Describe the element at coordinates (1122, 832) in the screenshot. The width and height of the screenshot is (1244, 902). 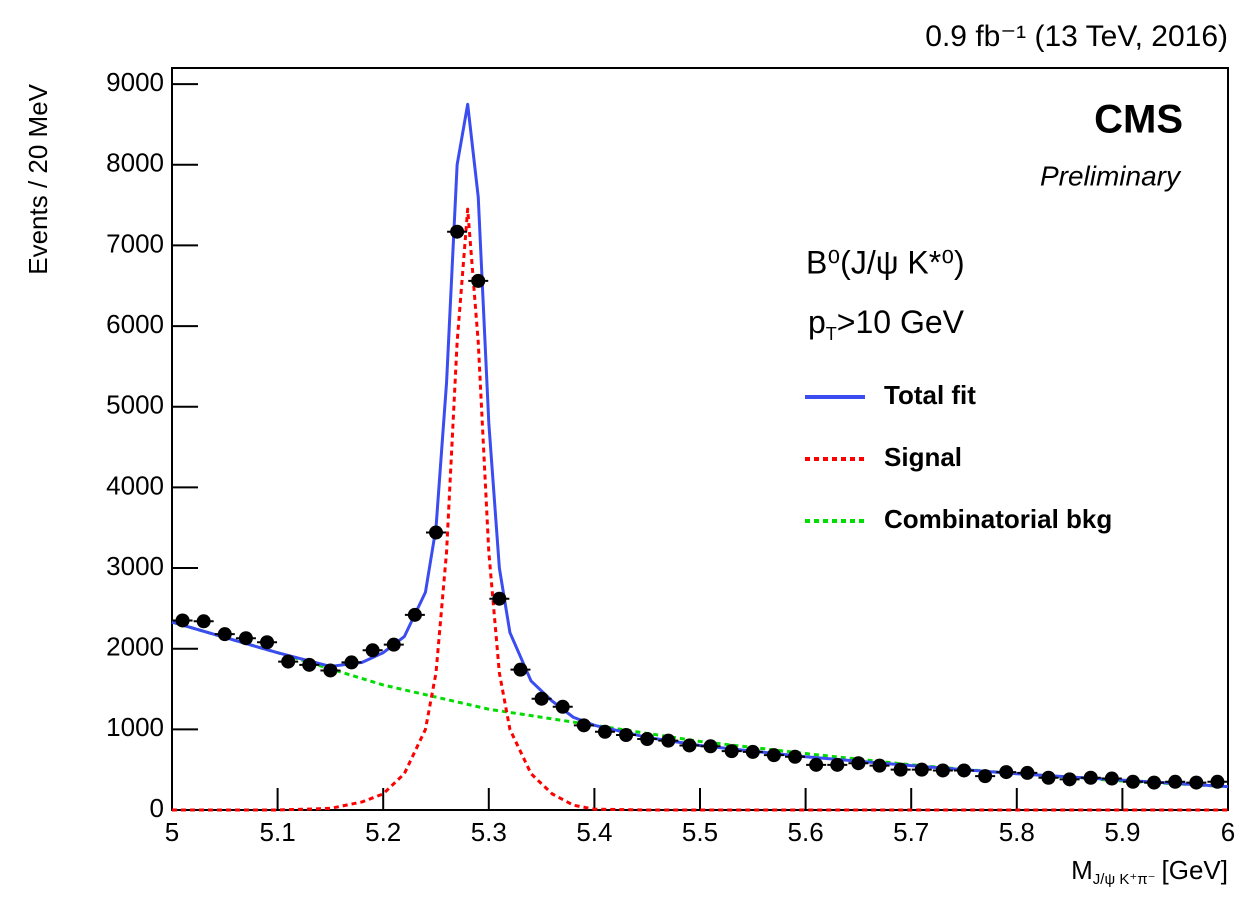
I see `x-tick-label: 5.9` at that location.